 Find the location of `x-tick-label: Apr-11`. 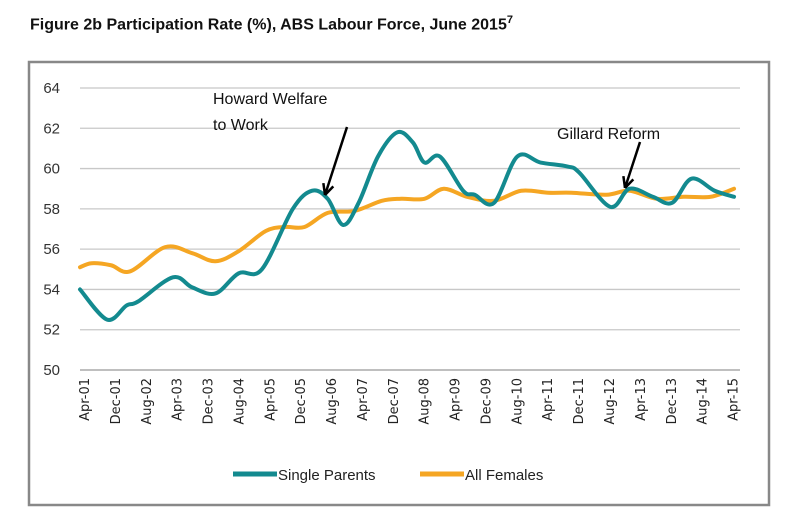

x-tick-label: Apr-11 is located at coordinates (548, 399).